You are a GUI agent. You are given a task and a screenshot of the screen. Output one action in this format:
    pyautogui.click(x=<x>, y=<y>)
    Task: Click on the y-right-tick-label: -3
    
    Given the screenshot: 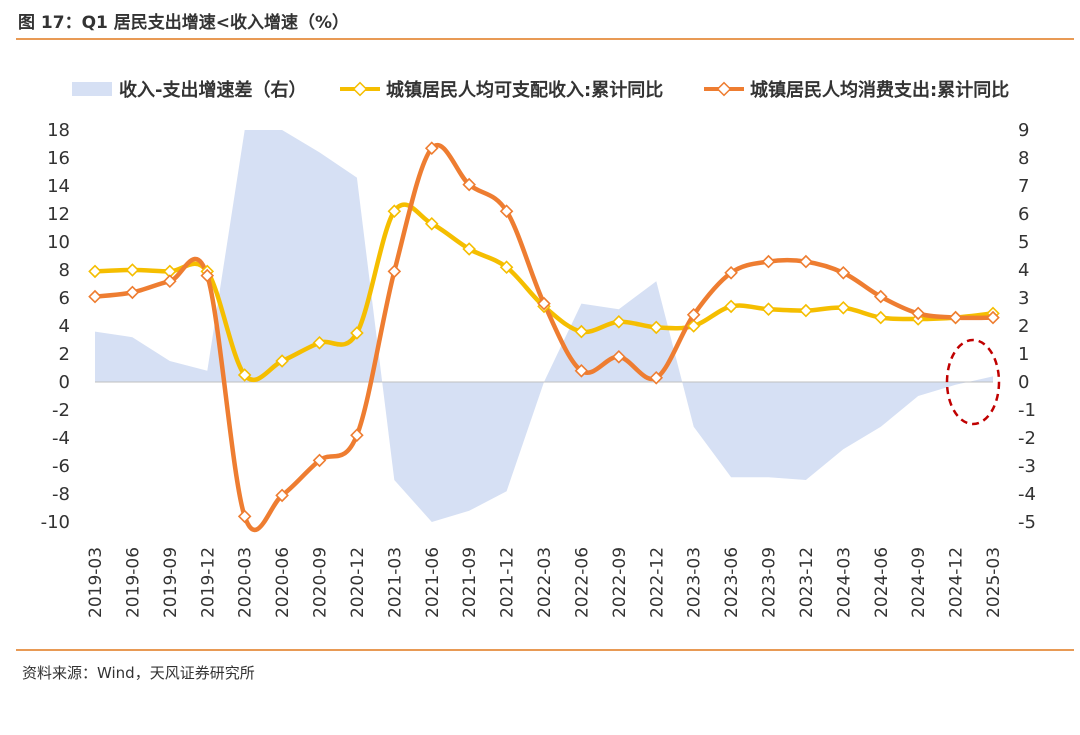 What is the action you would take?
    pyautogui.click(x=1027, y=466)
    